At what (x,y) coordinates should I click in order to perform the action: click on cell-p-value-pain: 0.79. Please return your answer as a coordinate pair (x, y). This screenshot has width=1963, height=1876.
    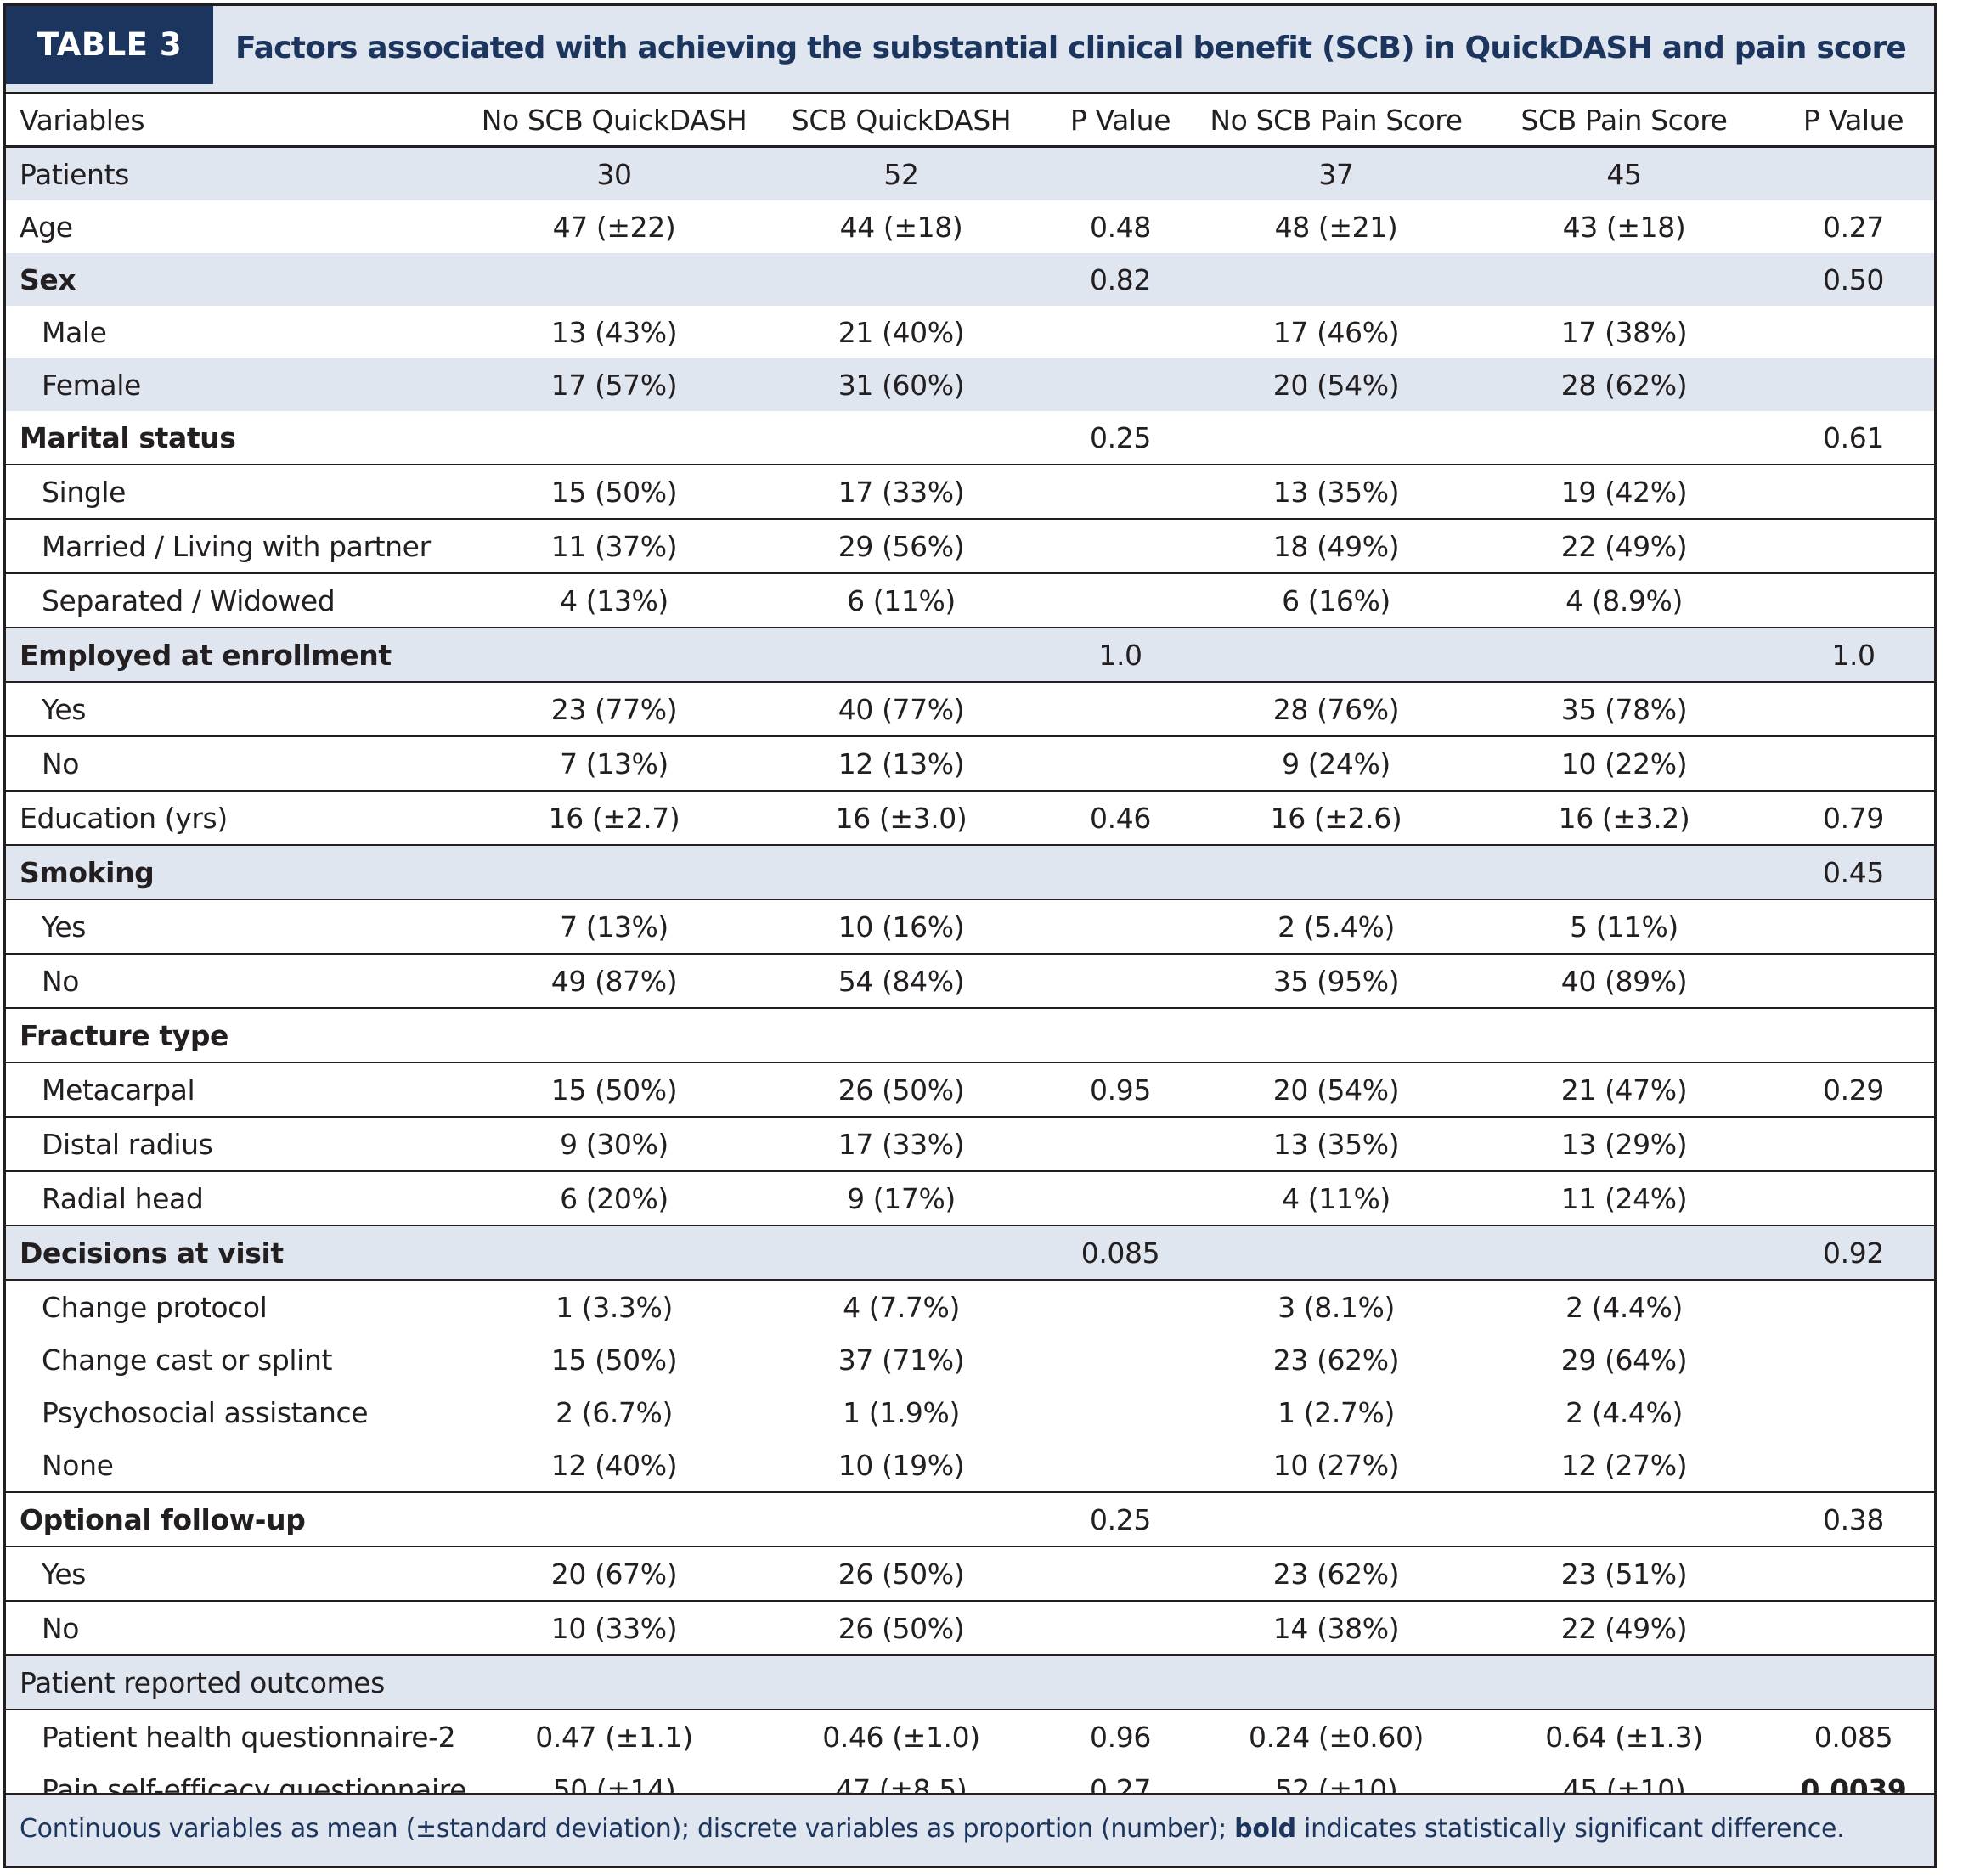
    Looking at the image, I should click on (1853, 818).